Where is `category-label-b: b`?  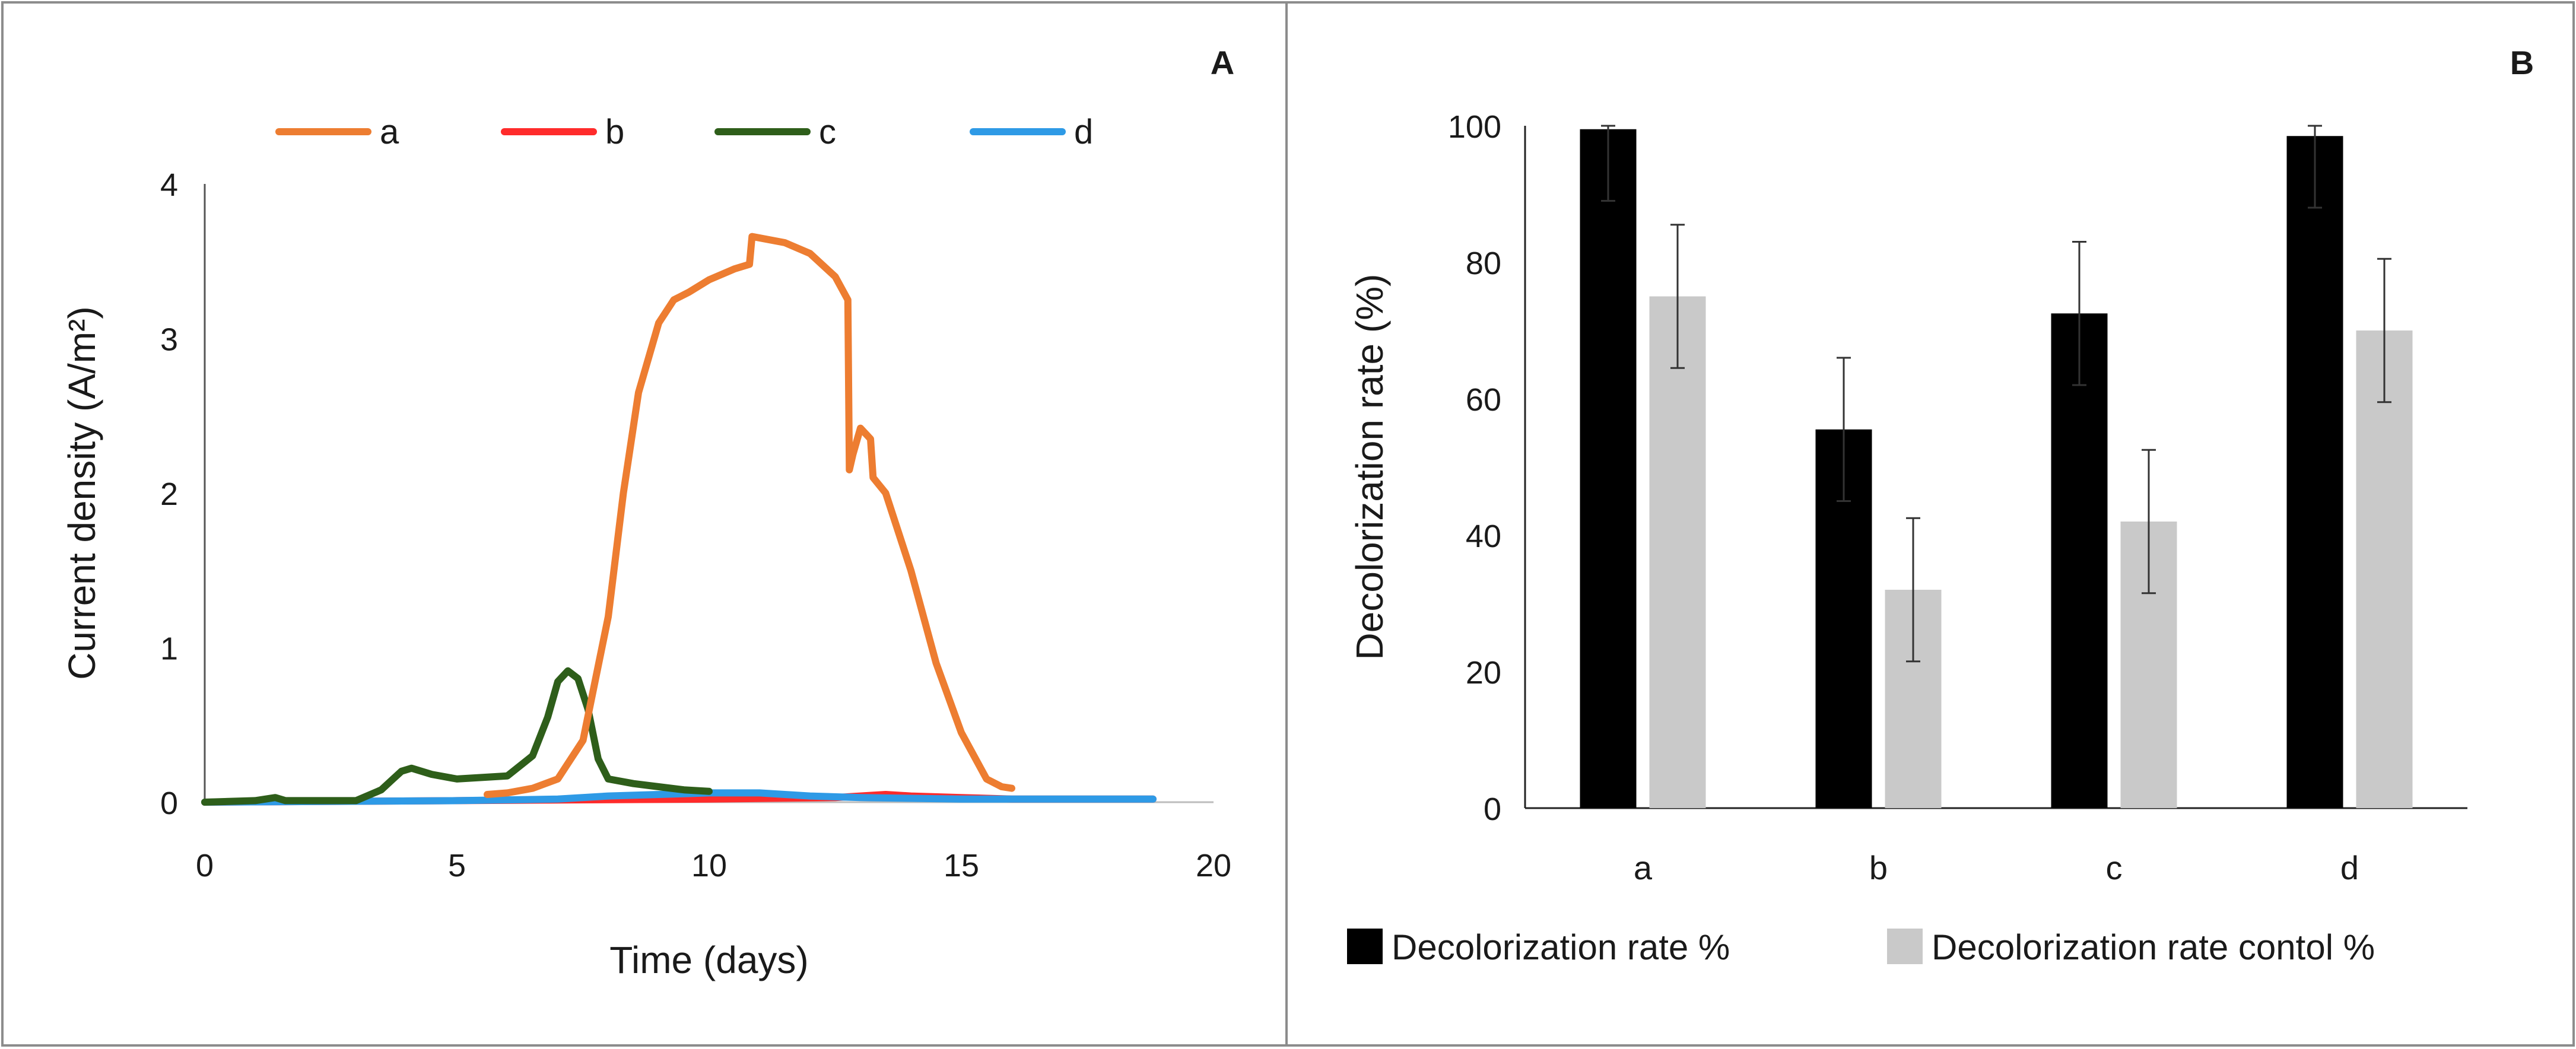 category-label-b: b is located at coordinates (1878, 867).